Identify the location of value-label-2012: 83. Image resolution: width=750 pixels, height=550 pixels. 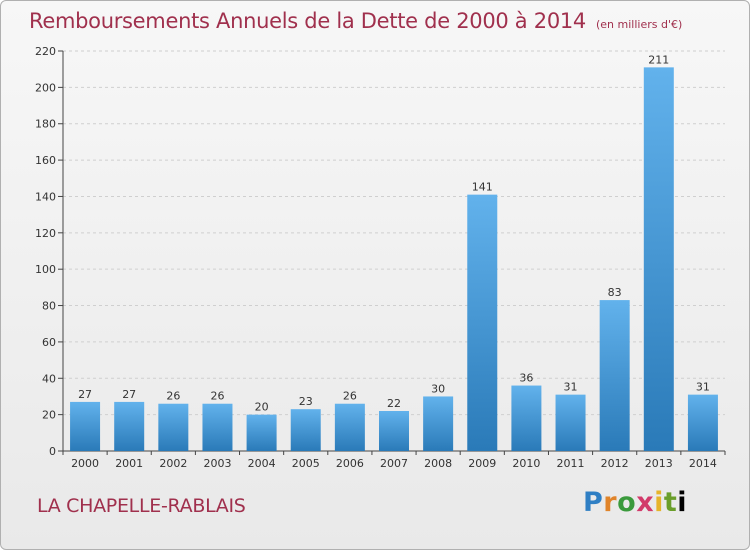
(615, 292).